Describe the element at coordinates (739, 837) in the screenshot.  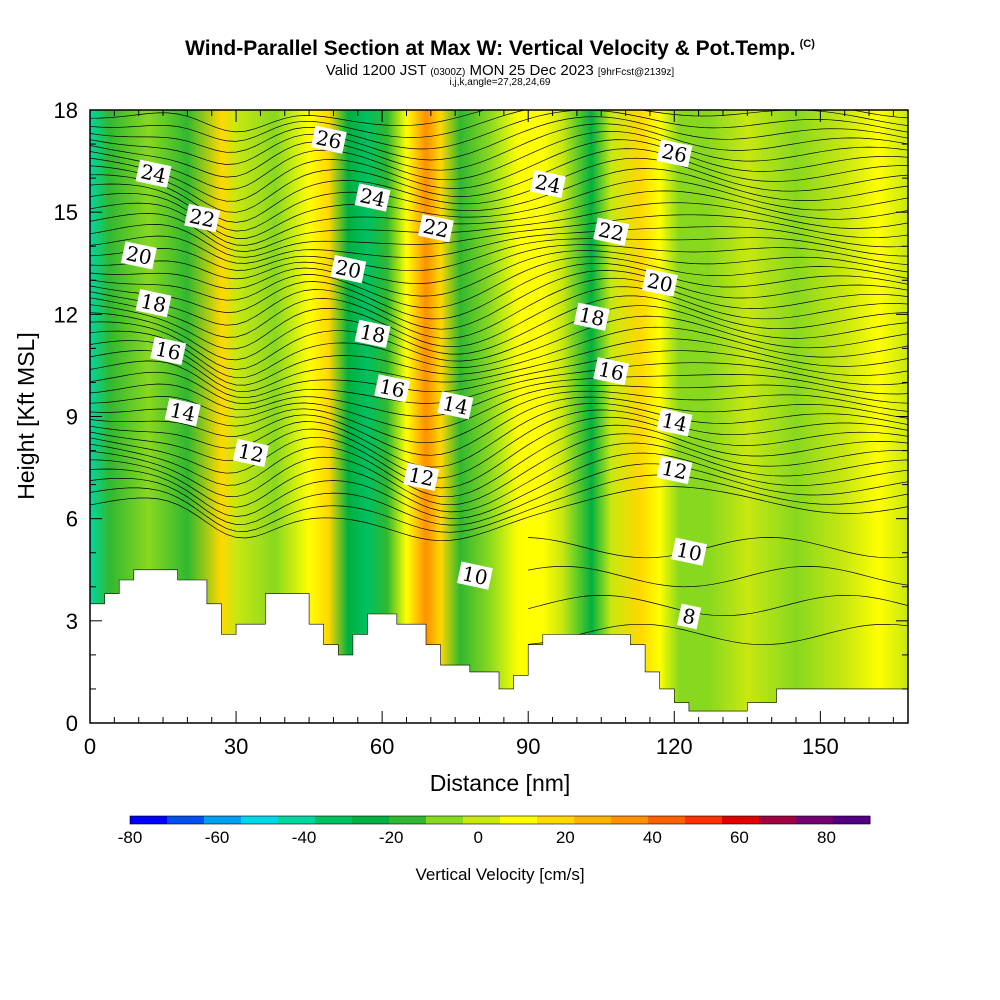
I see `colorbar-tick-label: 60` at that location.